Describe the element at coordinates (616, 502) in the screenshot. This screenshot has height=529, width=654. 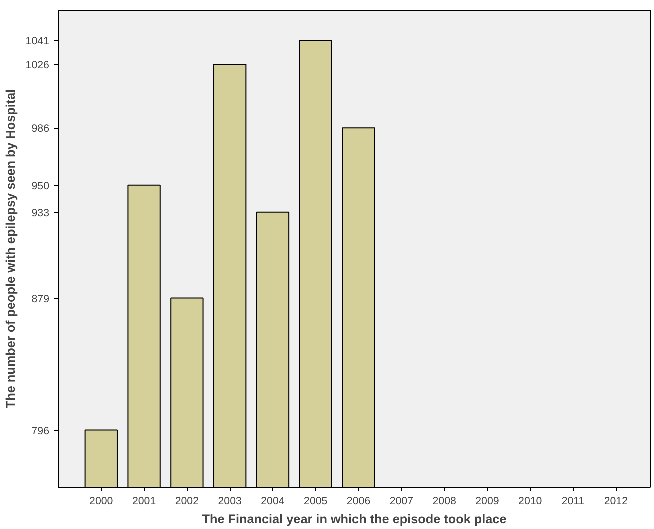
I see `x-tick-label: 2012` at that location.